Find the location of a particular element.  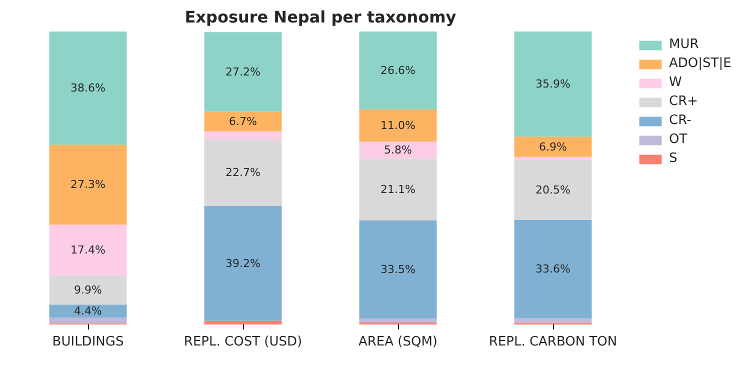

data-label: 33.6% is located at coordinates (553, 269).